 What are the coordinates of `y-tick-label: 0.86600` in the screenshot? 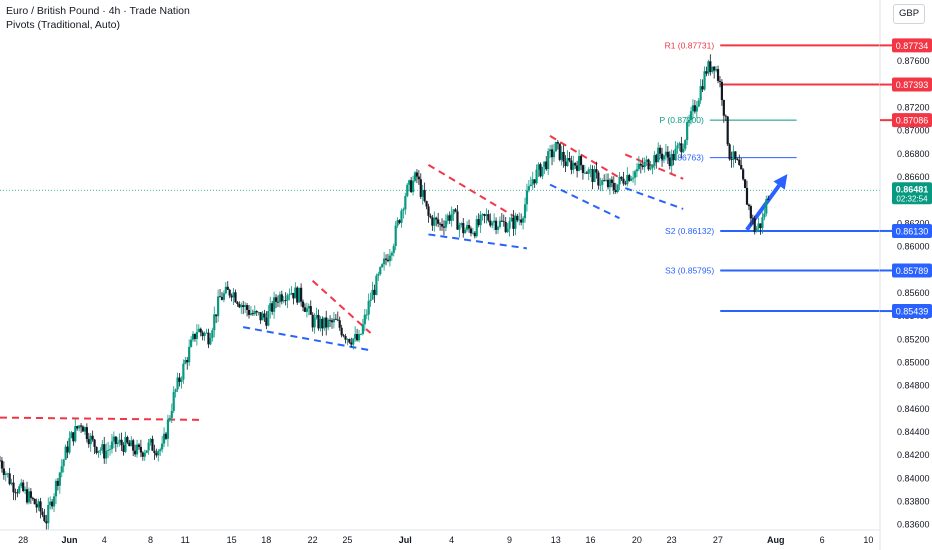 It's located at (913, 177).